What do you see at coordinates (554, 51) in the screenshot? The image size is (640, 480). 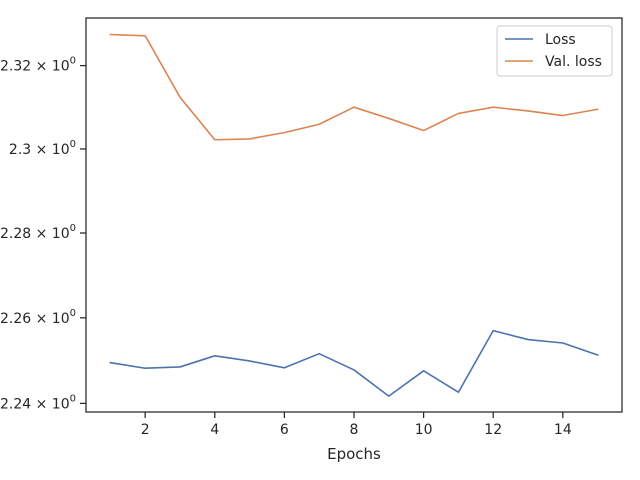 I see `legend: Loss Val. loss` at bounding box center [554, 51].